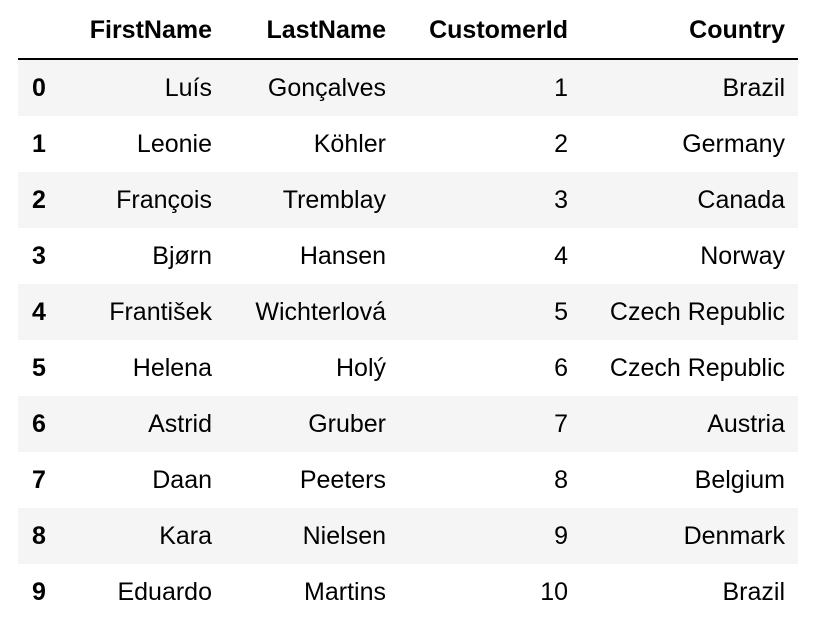 This screenshot has height=636, width=814. What do you see at coordinates (733, 143) in the screenshot?
I see `cell-country: Germany` at bounding box center [733, 143].